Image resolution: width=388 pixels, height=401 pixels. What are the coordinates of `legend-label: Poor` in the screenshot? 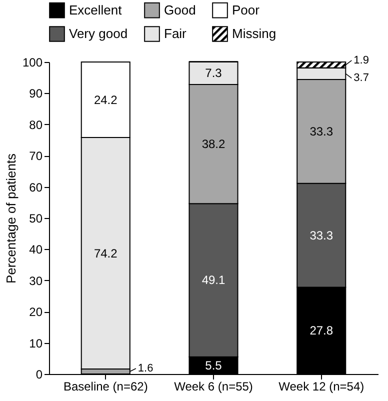 It's located at (246, 10).